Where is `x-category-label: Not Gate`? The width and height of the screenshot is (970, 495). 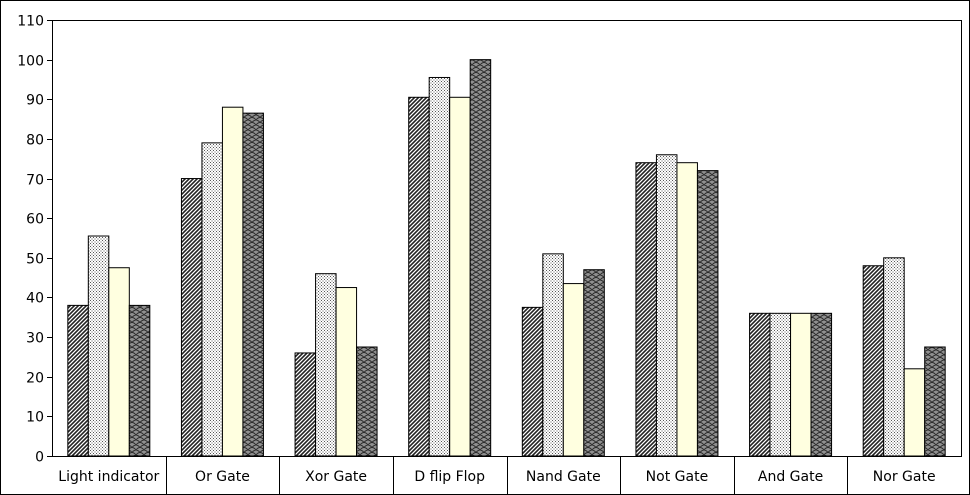 x-category-label: Not Gate is located at coordinates (677, 477).